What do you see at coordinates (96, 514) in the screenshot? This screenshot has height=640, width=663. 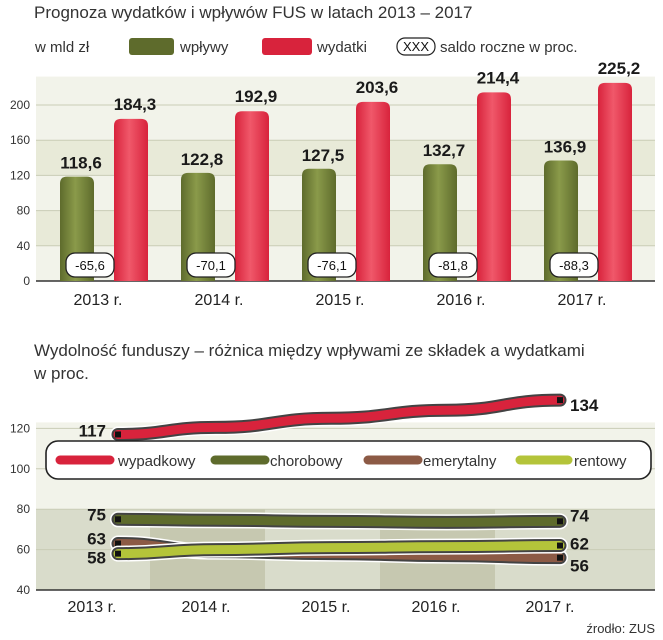 I see `chorobowy-start-label: 75` at bounding box center [96, 514].